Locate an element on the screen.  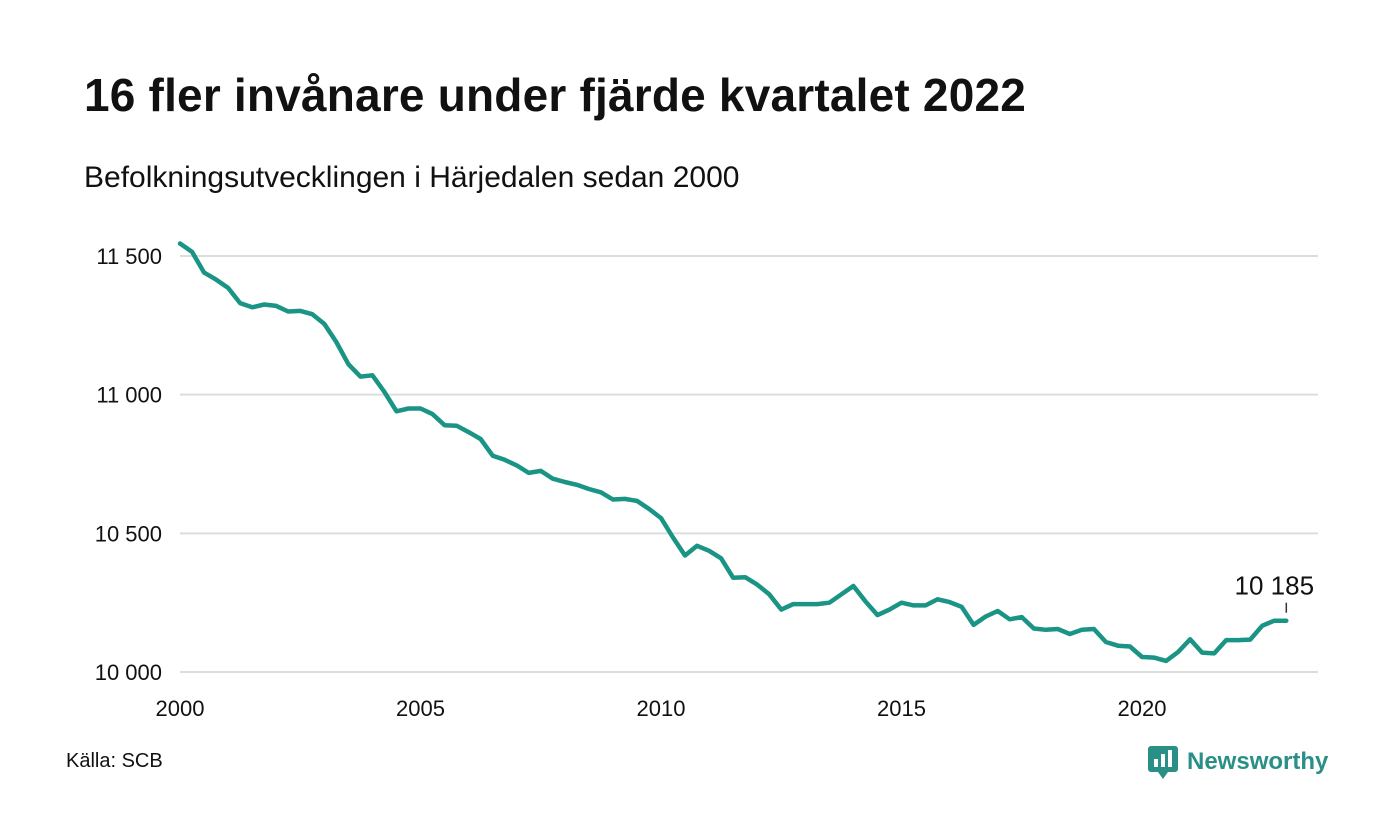
newsworthy-brand: Newsworthy is located at coordinates (1238, 762).